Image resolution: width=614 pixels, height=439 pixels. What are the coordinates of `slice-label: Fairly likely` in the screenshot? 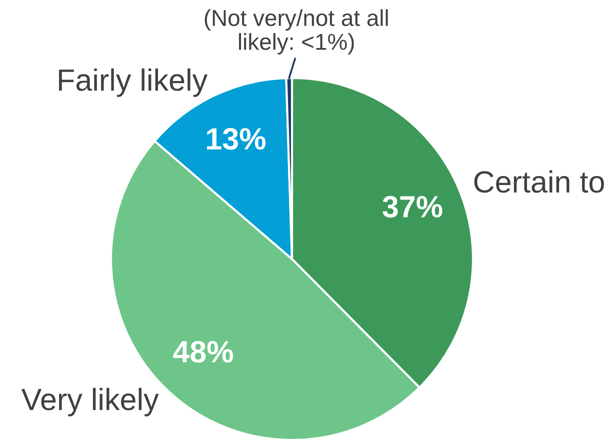 It's located at (133, 82).